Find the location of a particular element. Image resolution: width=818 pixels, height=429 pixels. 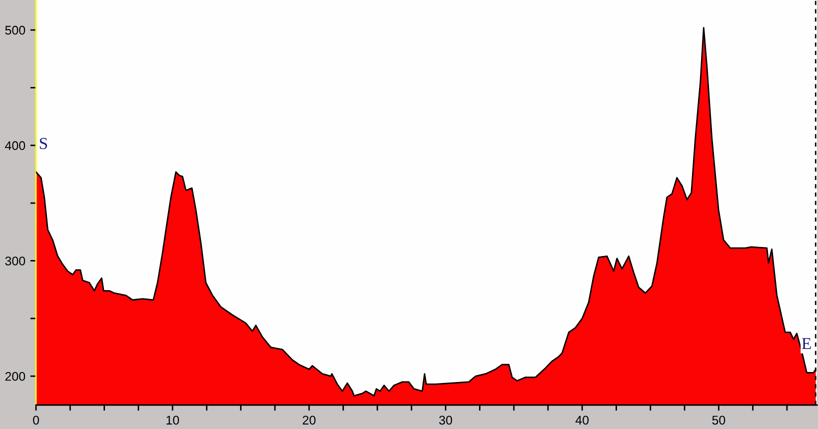

y-tick-label: 300 is located at coordinates (15, 261).